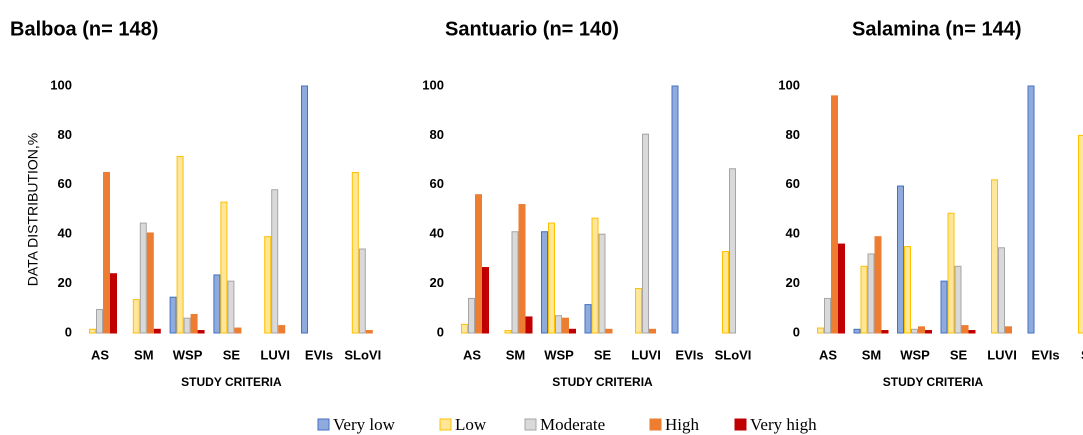 Image resolution: width=1083 pixels, height=435 pixels. What do you see at coordinates (364, 424) in the screenshot?
I see `legend-label: Very low` at bounding box center [364, 424].